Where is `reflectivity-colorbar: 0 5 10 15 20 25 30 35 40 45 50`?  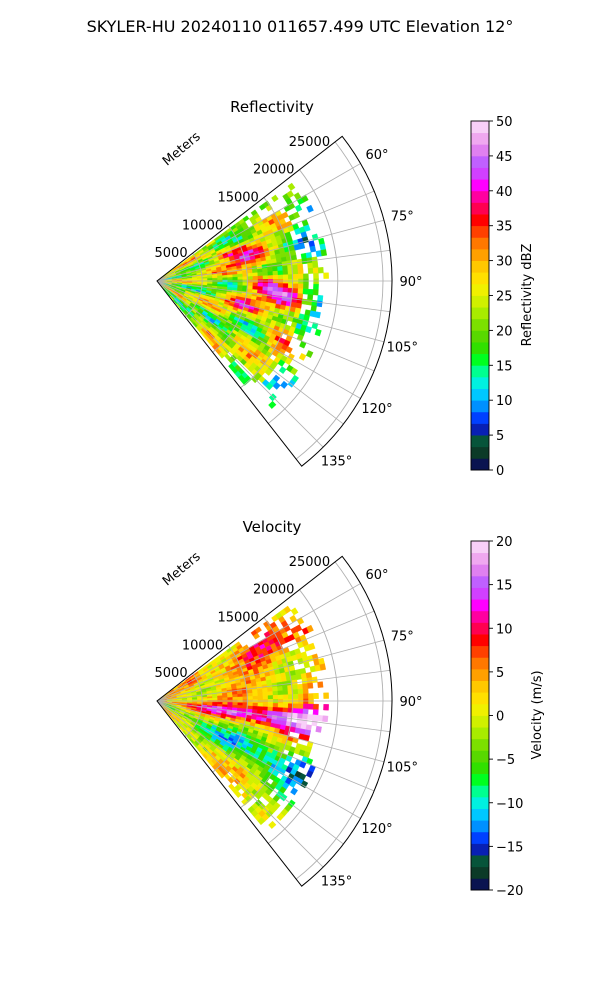 reflectivity-colorbar: 0 5 10 15 20 25 30 35 40 45 50 is located at coordinates (491, 297).